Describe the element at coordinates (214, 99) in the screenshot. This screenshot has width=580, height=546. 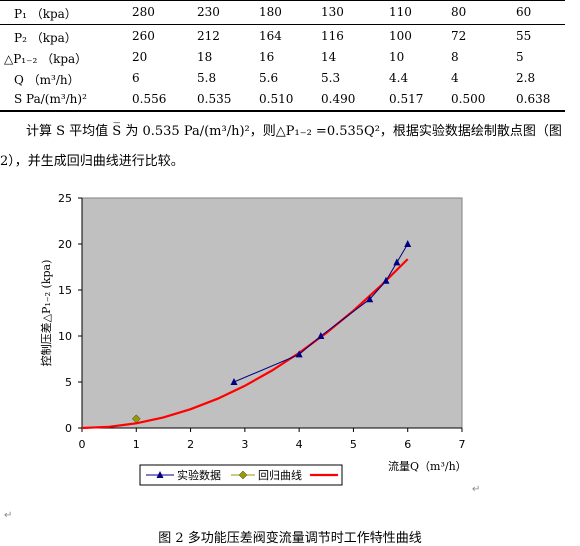
I see `cell: 0.535` at that location.